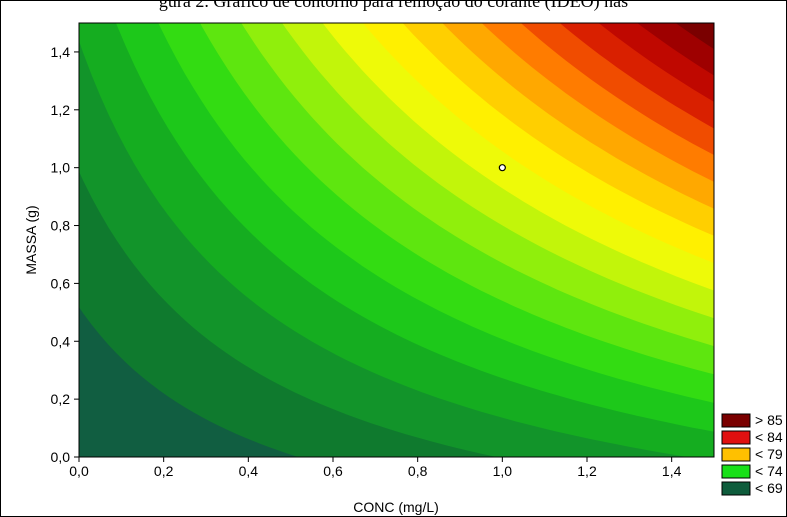  What do you see at coordinates (672, 471) in the screenshot?
I see `x-tick-label: 1,4` at bounding box center [672, 471].